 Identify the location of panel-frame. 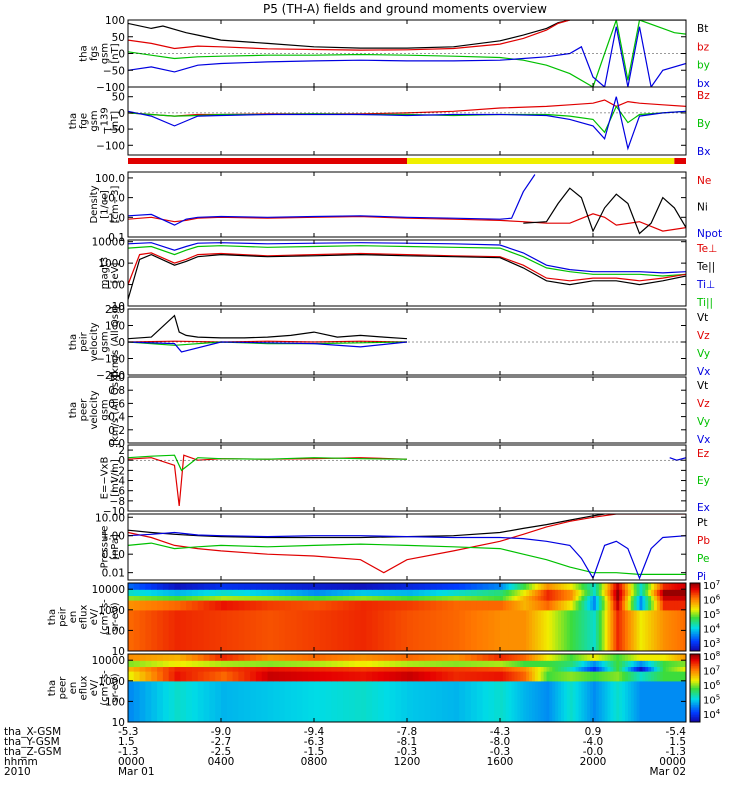
(407, 204).